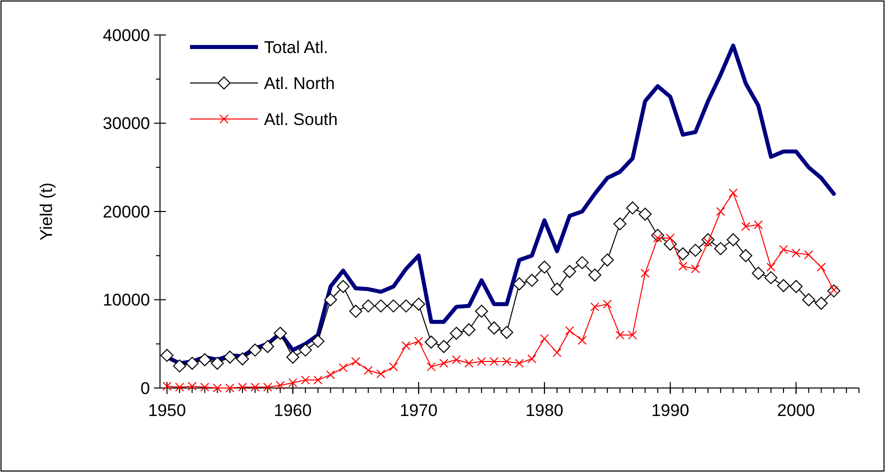 This screenshot has height=472, width=885. I want to click on y-tick-label: 40000, so click(126, 35).